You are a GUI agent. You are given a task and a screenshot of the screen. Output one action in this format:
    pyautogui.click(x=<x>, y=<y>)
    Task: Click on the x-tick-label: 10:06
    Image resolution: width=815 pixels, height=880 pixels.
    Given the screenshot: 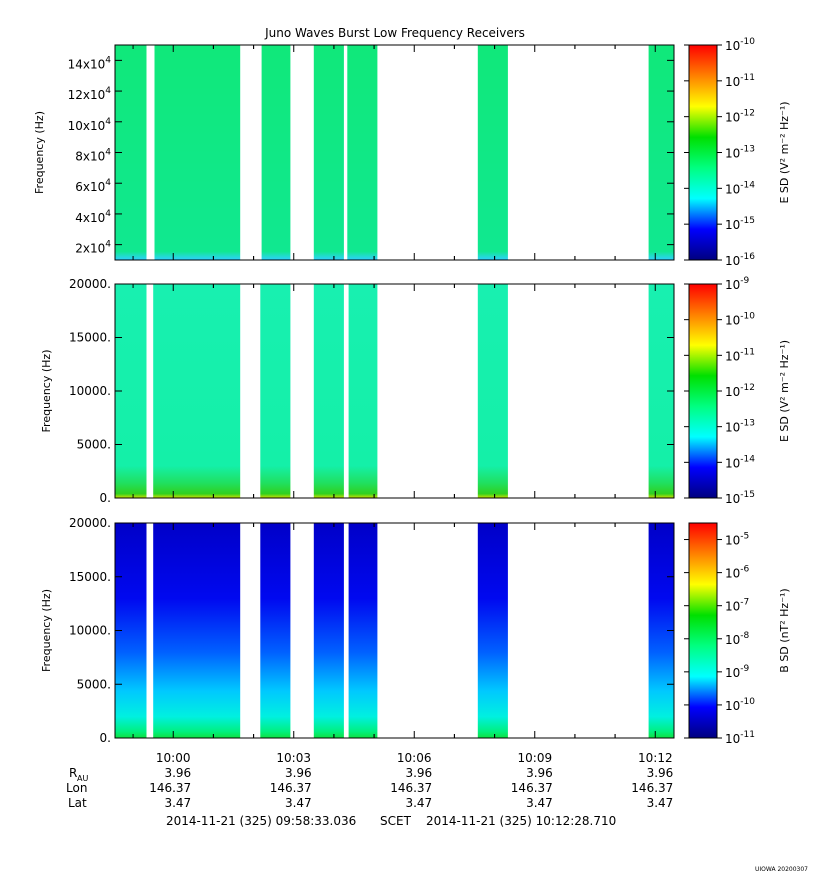 What is the action you would take?
    pyautogui.click(x=414, y=758)
    